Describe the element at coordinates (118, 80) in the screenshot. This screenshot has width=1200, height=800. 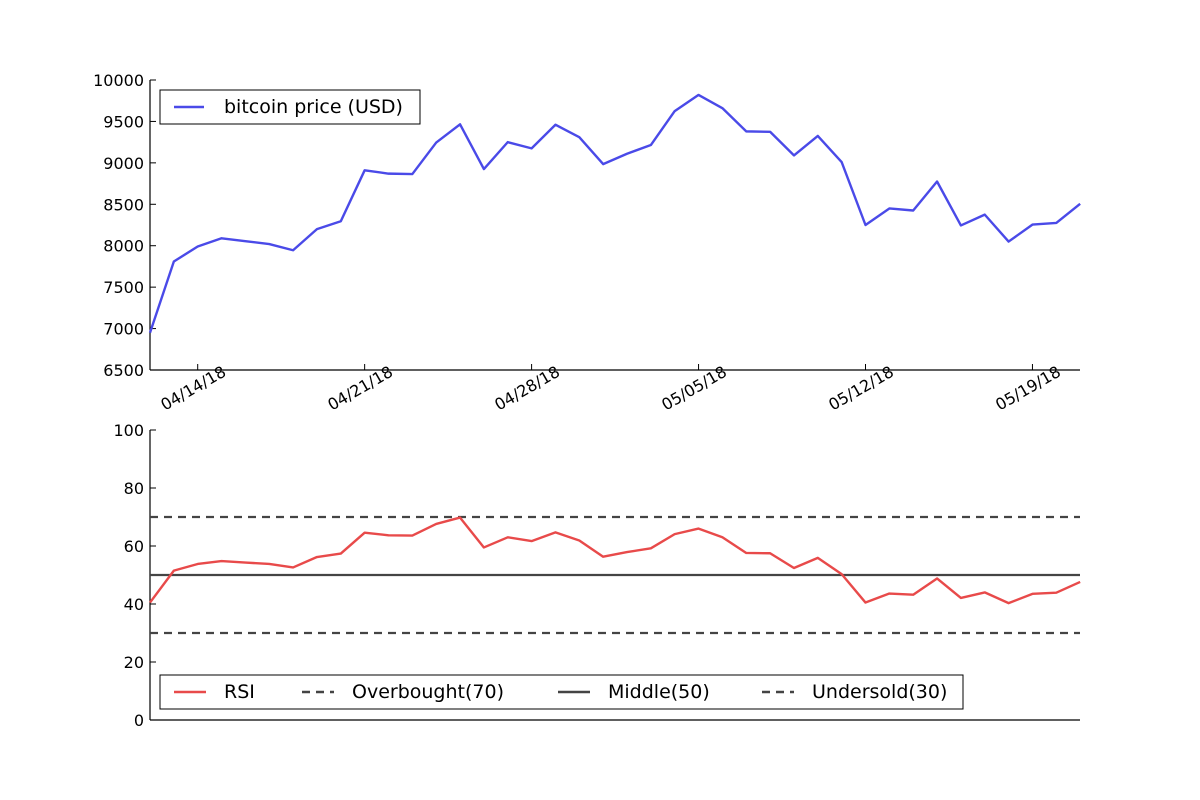
I see `price-y-tick-label: 10000` at that location.